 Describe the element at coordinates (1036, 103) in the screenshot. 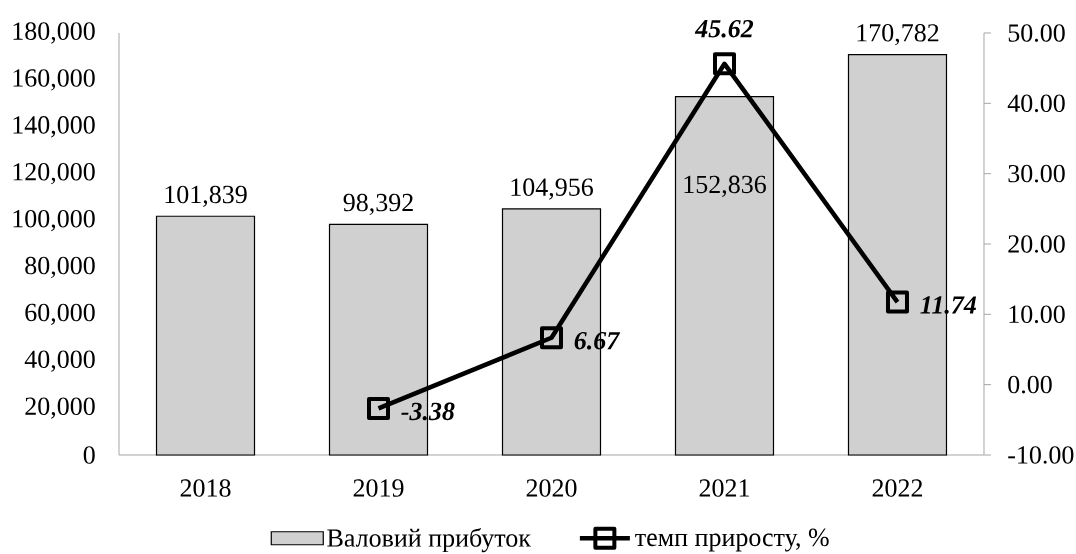

I see `y2-tick-label: 40.00` at that location.